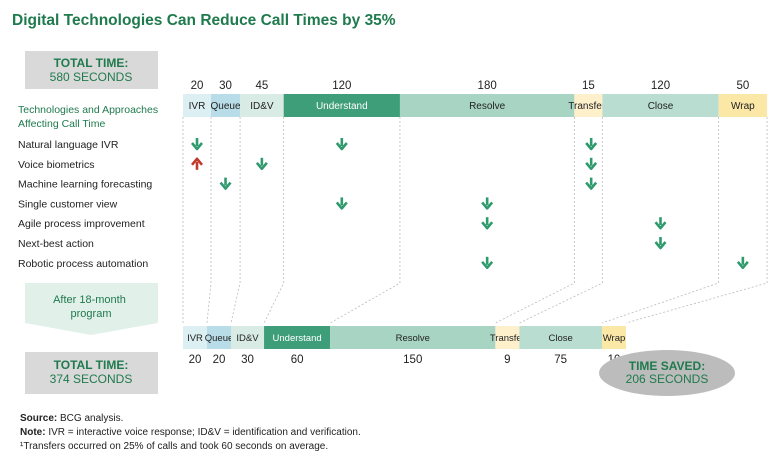  Describe the element at coordinates (197, 163) in the screenshot. I see `arrow-up-icon` at that location.